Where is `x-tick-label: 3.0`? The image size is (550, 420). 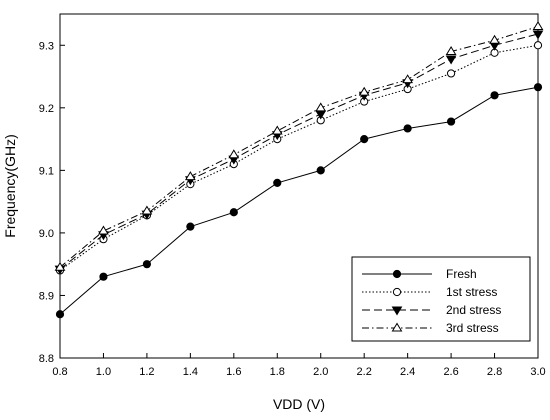
x-tick-label: 3.0 is located at coordinates (537, 372).